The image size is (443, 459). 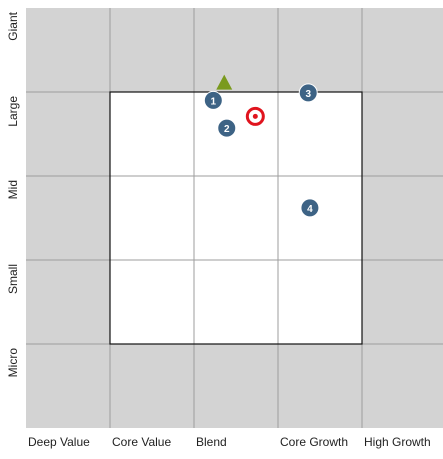 I want to click on point-label: 4, so click(x=310, y=209).